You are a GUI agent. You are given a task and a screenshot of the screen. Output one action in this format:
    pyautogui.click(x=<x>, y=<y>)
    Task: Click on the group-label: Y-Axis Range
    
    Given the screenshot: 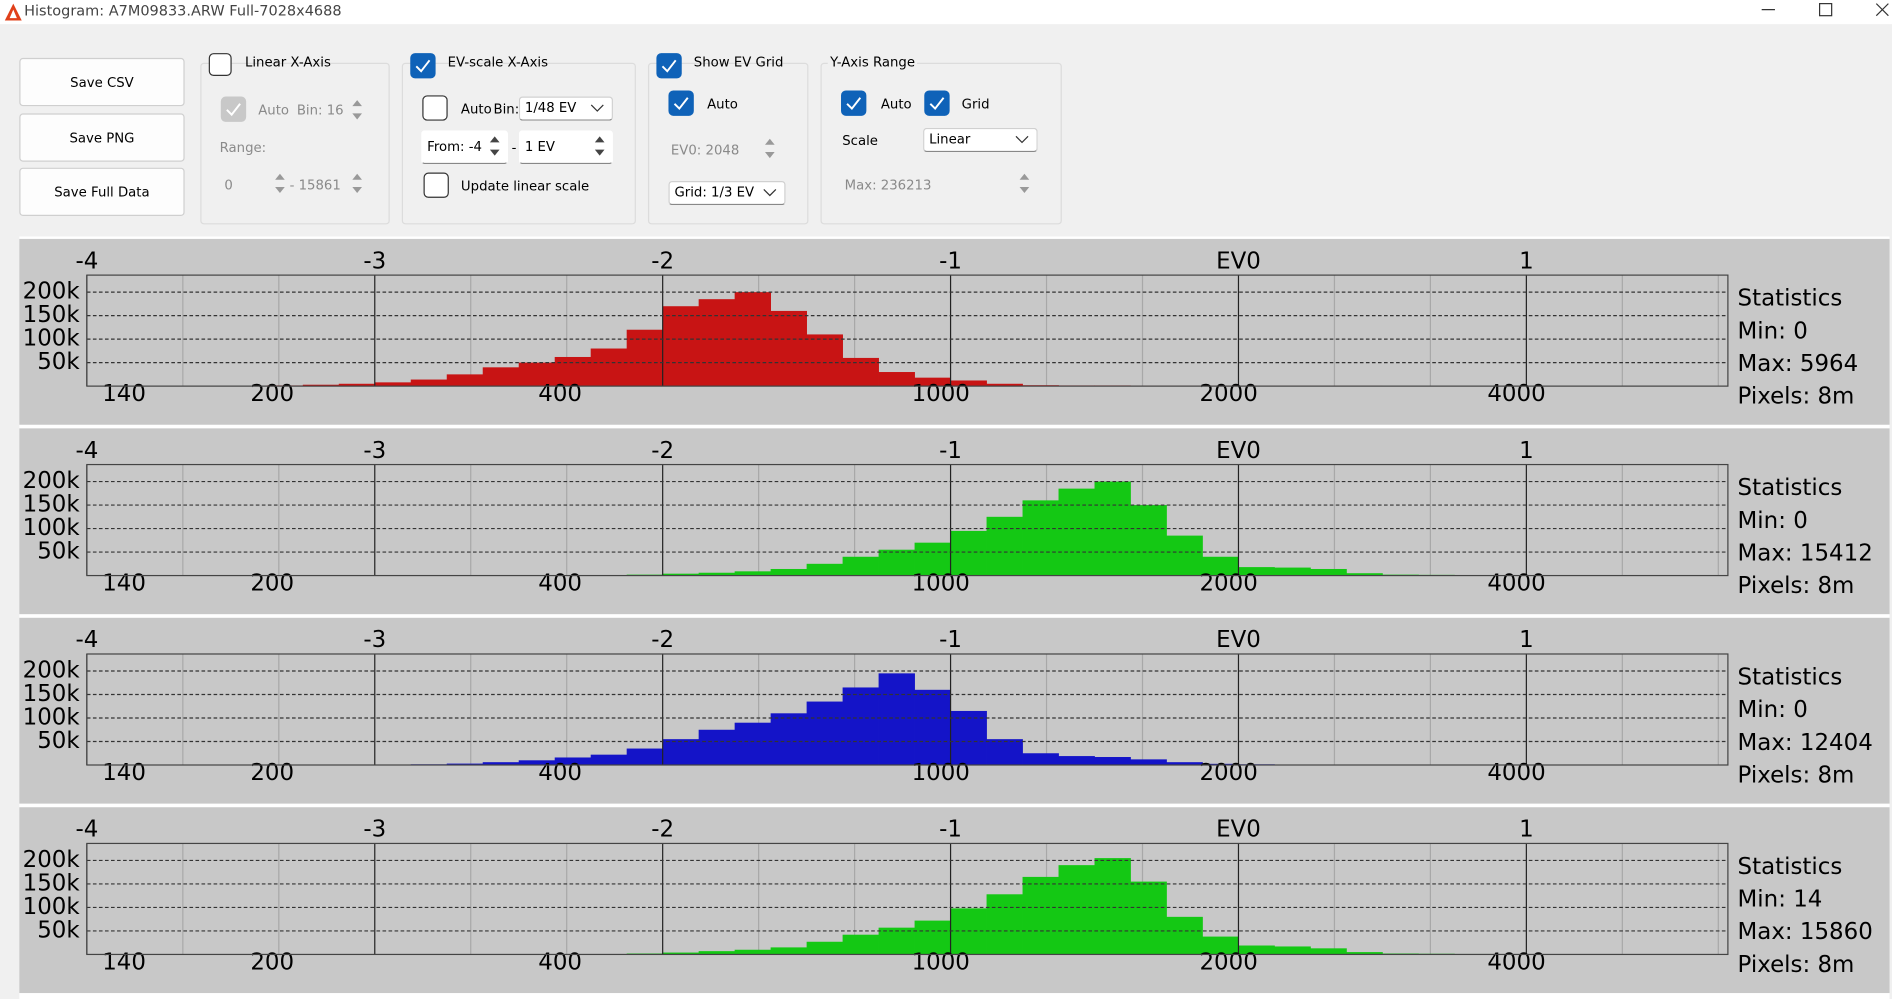 What is the action you would take?
    pyautogui.click(x=872, y=62)
    